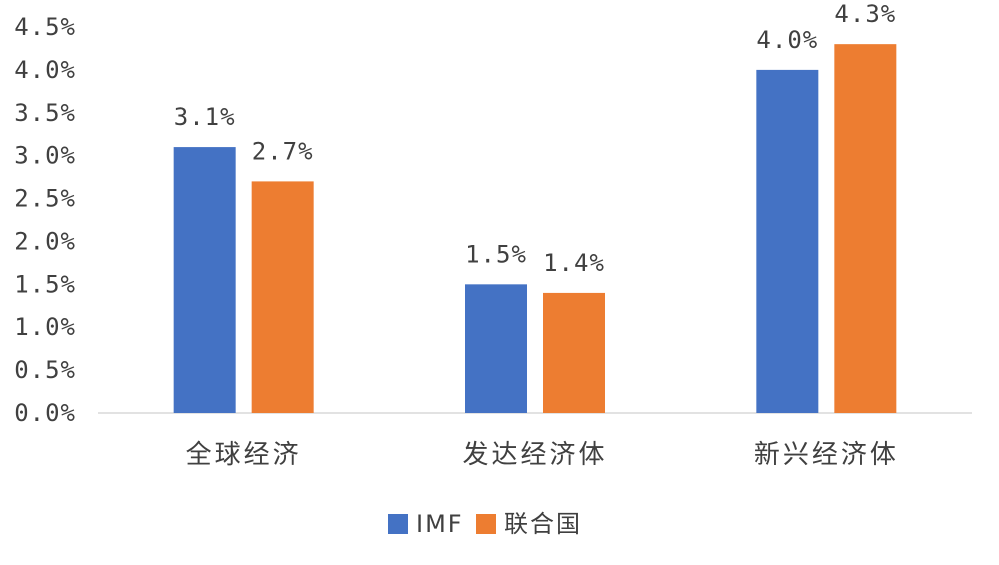  What do you see at coordinates (45, 327) in the screenshot?
I see `y-tick-label: 1.0%` at bounding box center [45, 327].